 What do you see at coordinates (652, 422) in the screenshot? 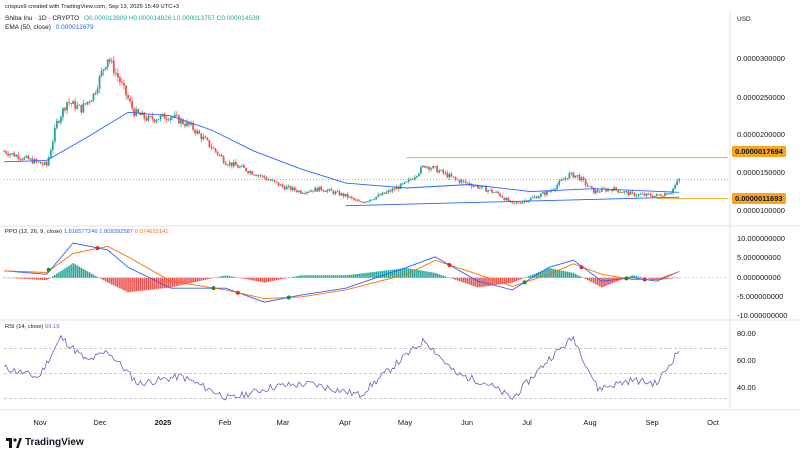
I see `time-label-sep: Sep` at bounding box center [652, 422].